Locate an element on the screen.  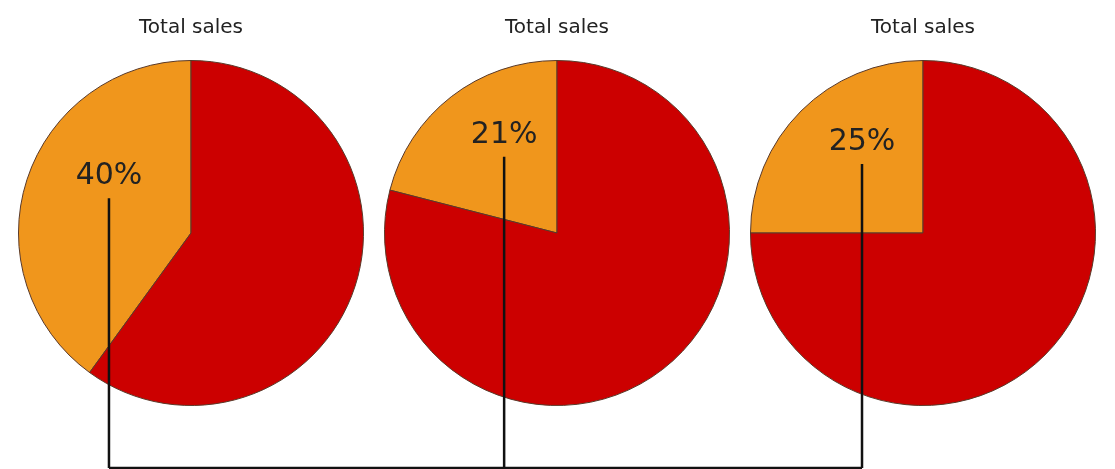
data-label: 25% is located at coordinates (862, 139).